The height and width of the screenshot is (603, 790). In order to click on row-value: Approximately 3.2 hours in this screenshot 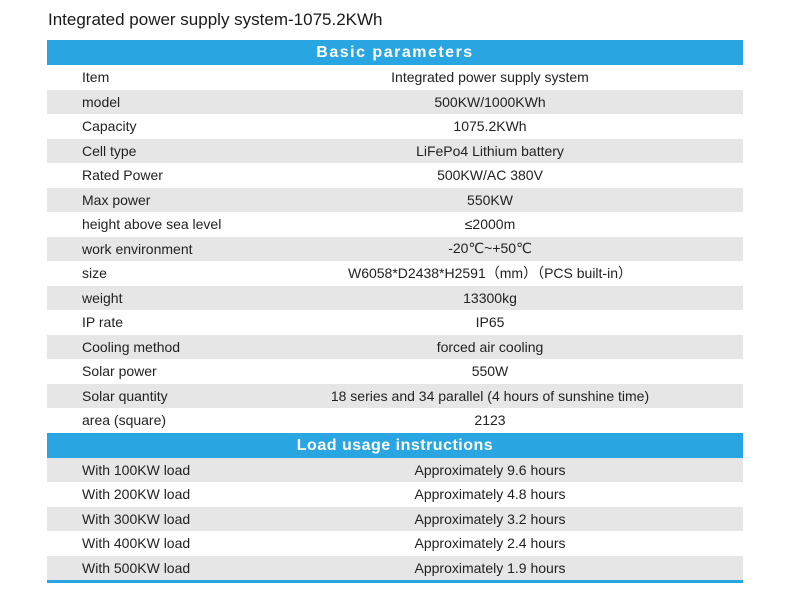, I will do `click(490, 518)`.